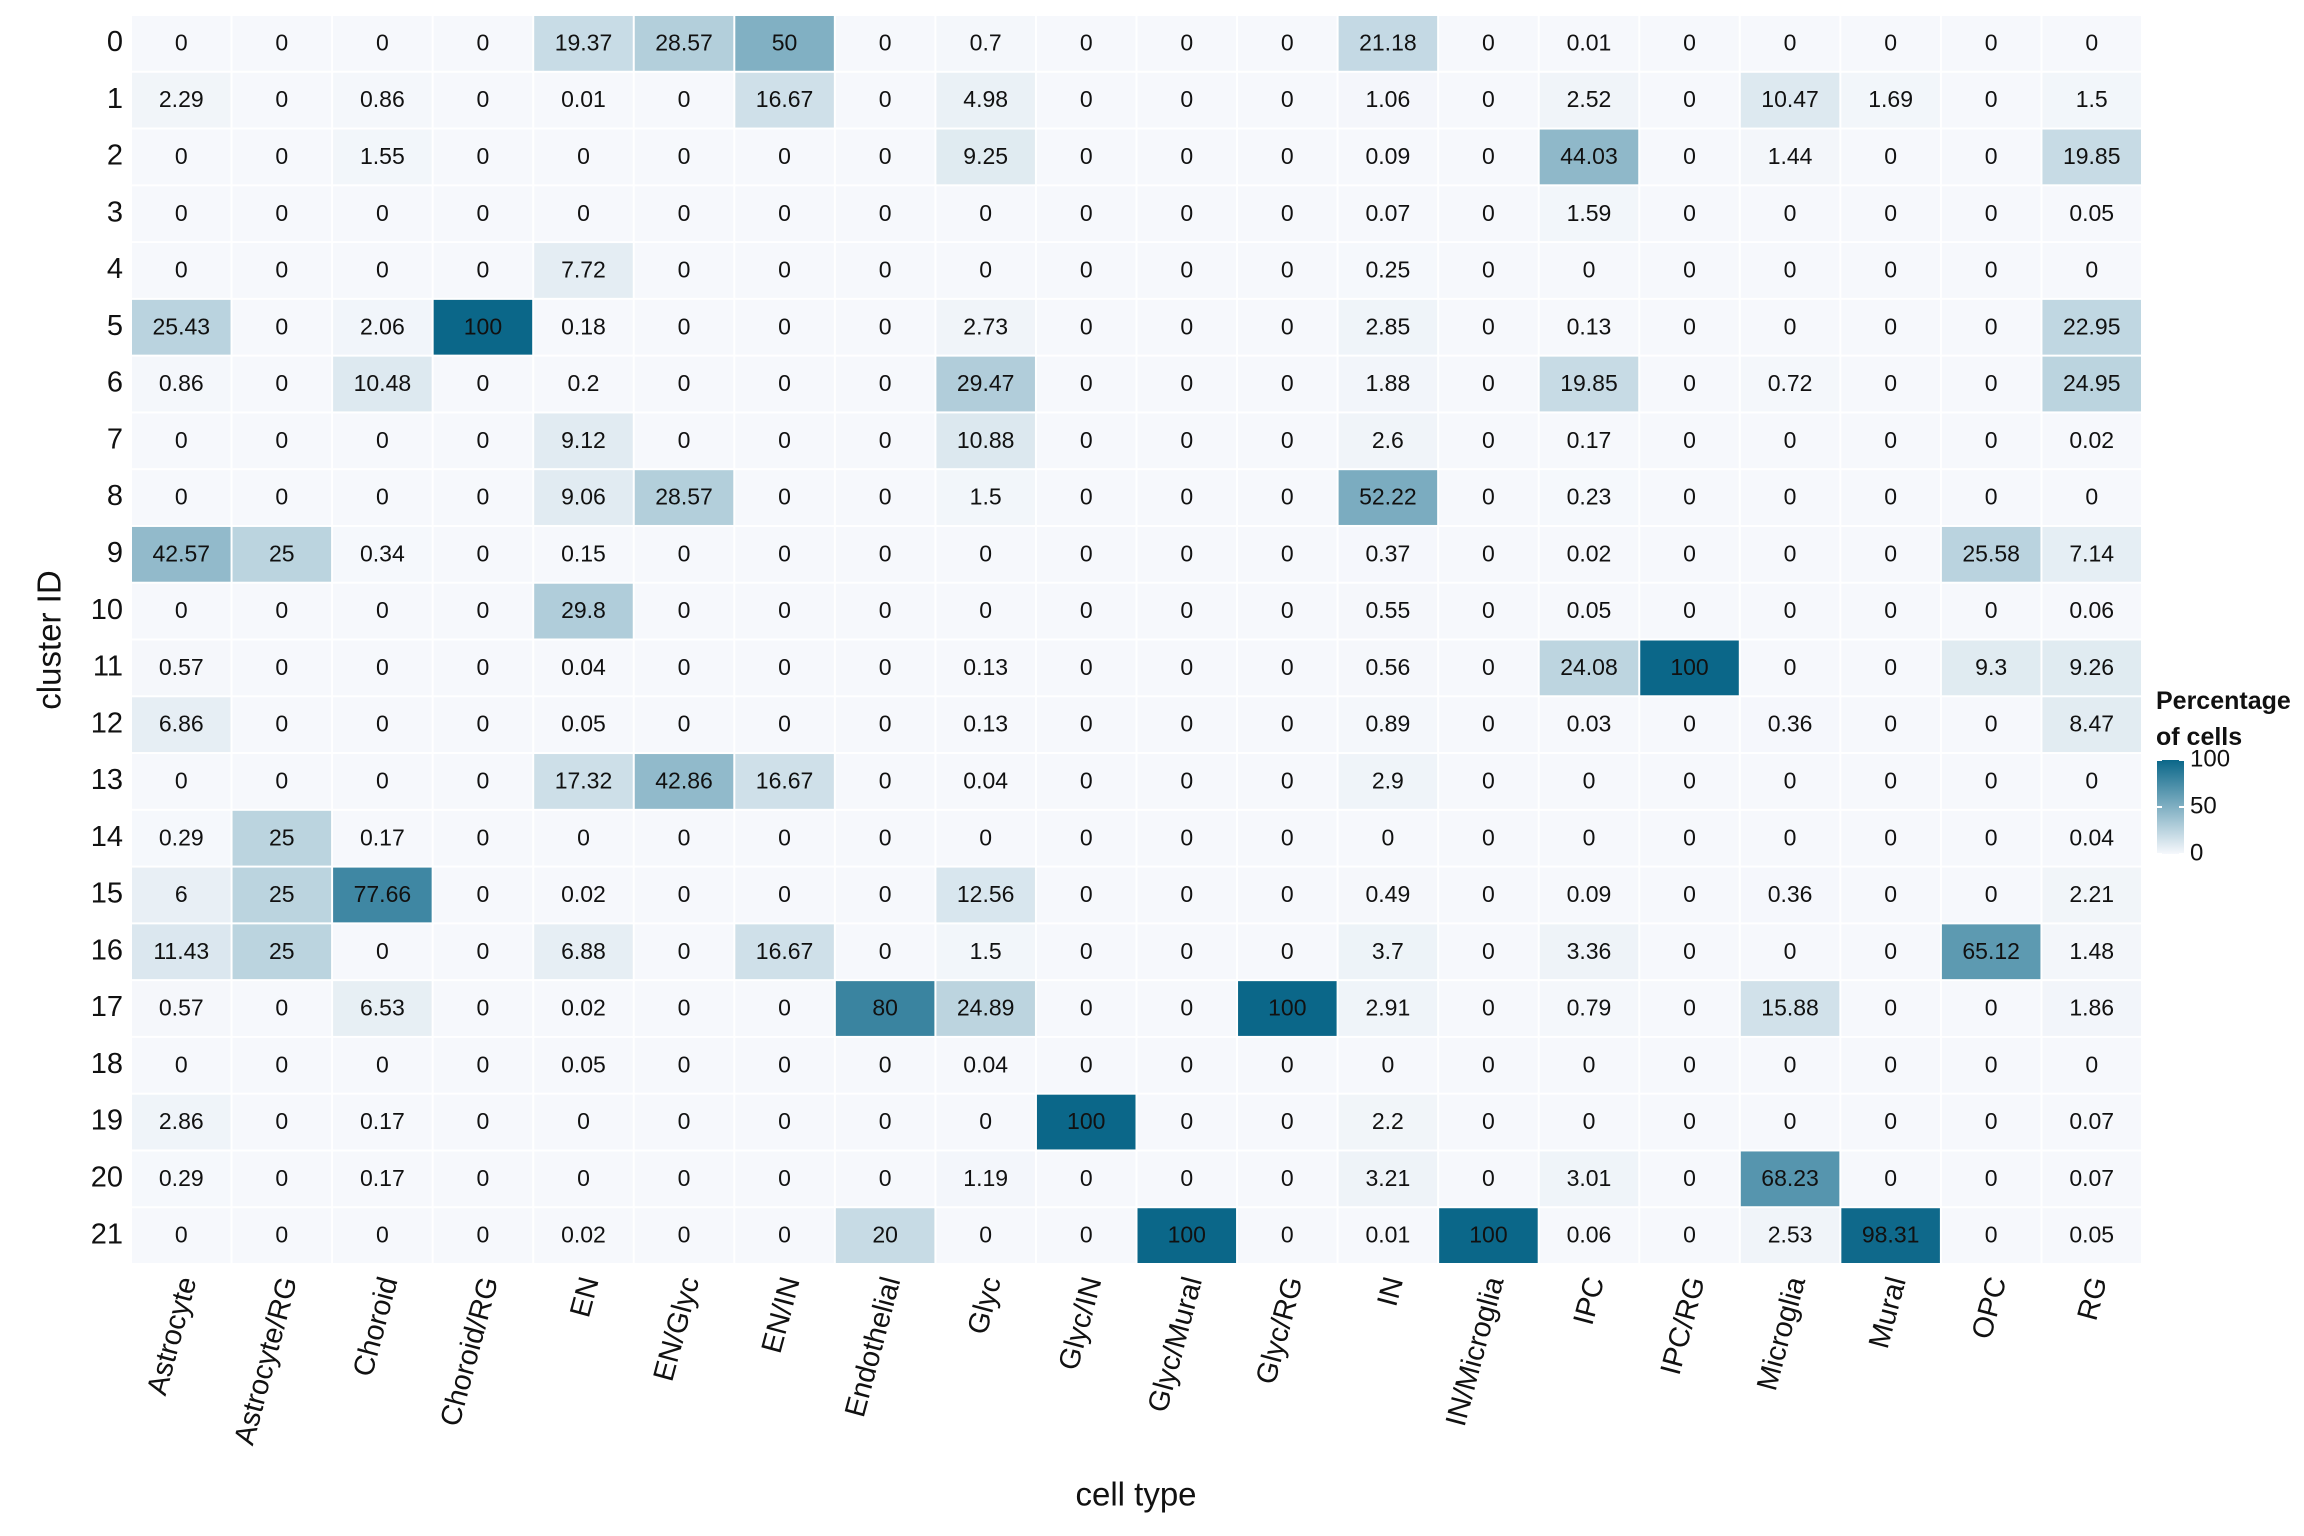  Describe the element at coordinates (1683, 1326) in the screenshot. I see `x-tick-label: IPC/RG` at that location.